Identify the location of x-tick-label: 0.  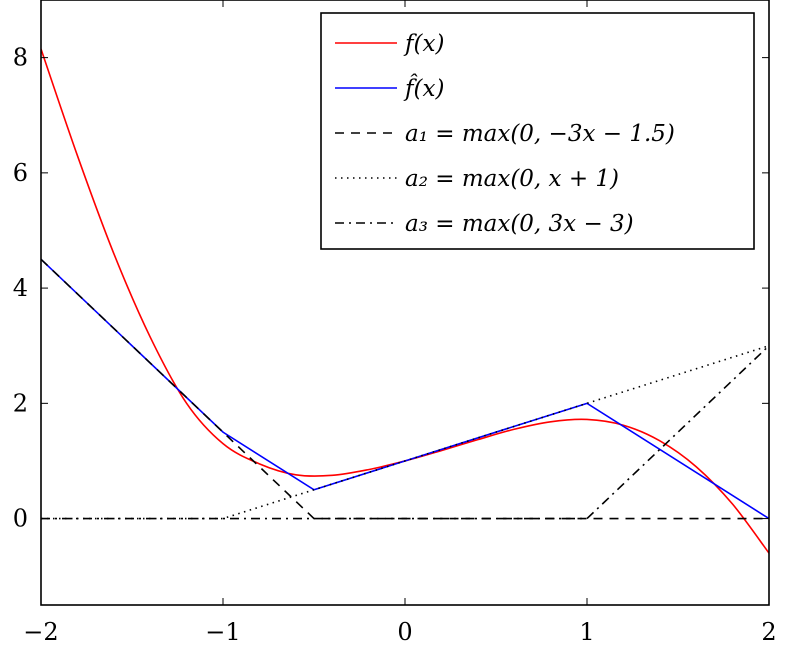
(404, 632).